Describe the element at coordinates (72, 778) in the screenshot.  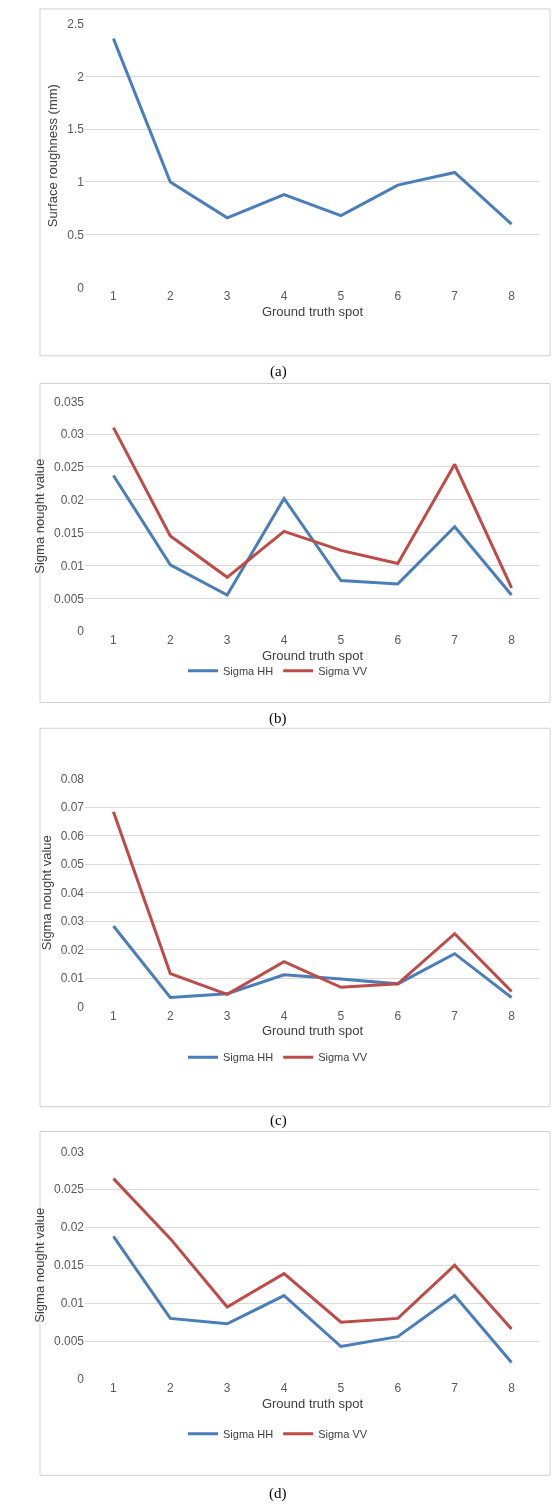
I see `y-tick-label: 0.08` at that location.